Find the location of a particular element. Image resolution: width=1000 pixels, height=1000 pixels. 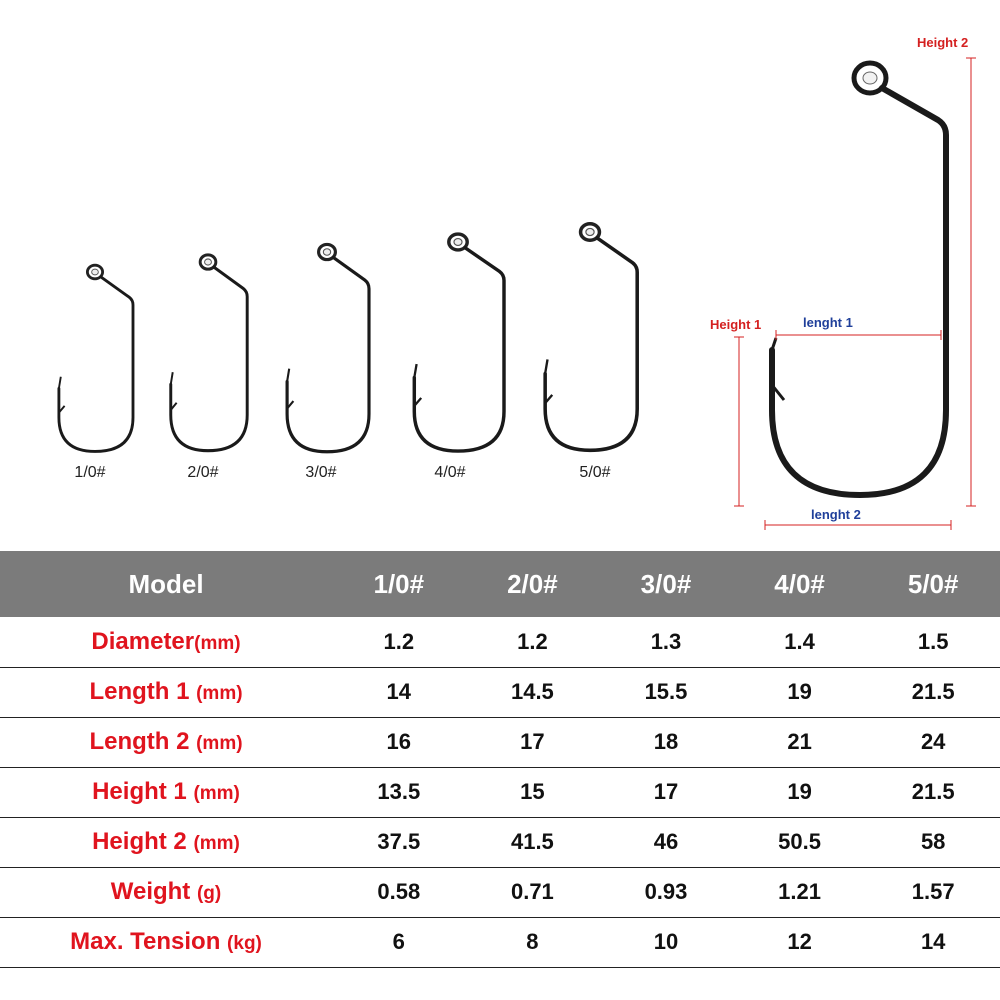

table-cell: 0.58 is located at coordinates (399, 891).